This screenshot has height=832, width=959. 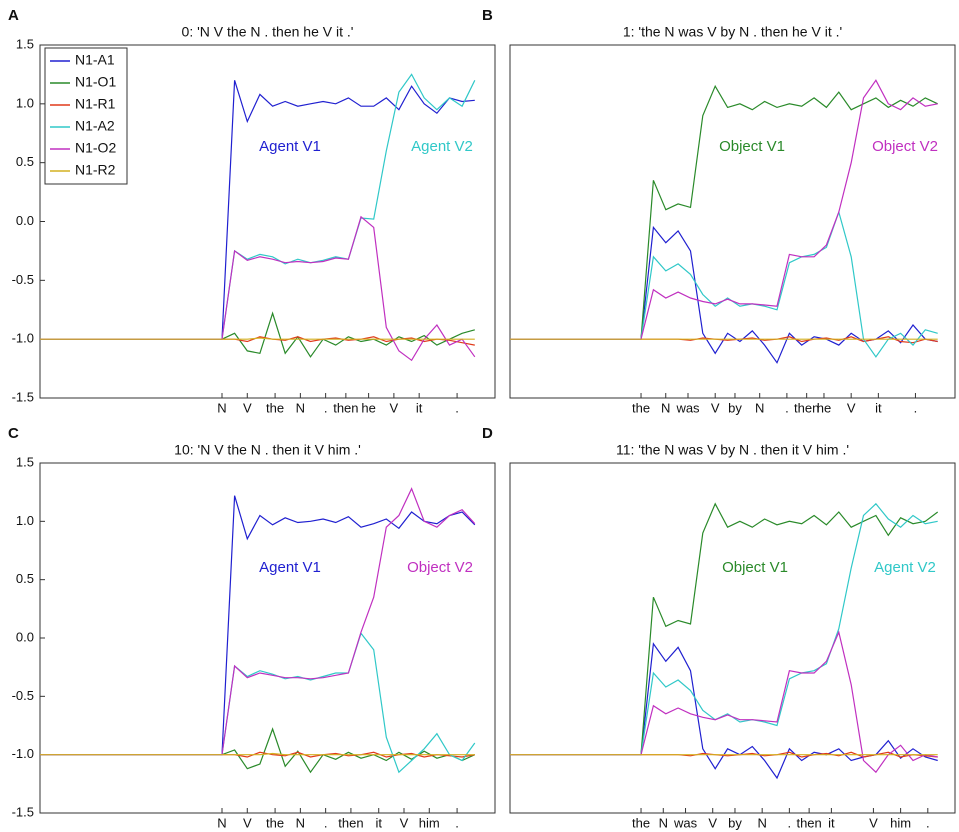 I want to click on chart-title: 10: 'N V the N . then it V him .', so click(x=267, y=450).